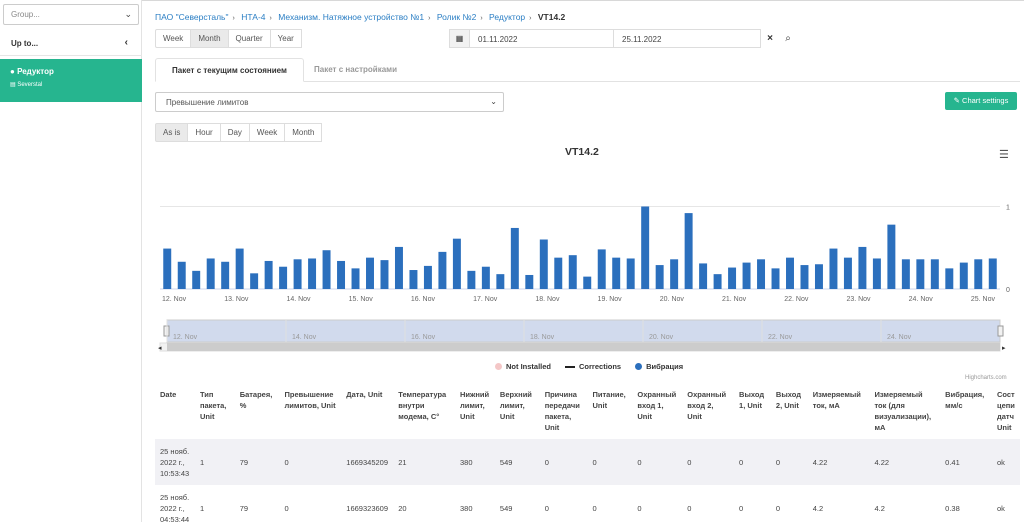  I want to click on period-button-year: Year, so click(285, 38).